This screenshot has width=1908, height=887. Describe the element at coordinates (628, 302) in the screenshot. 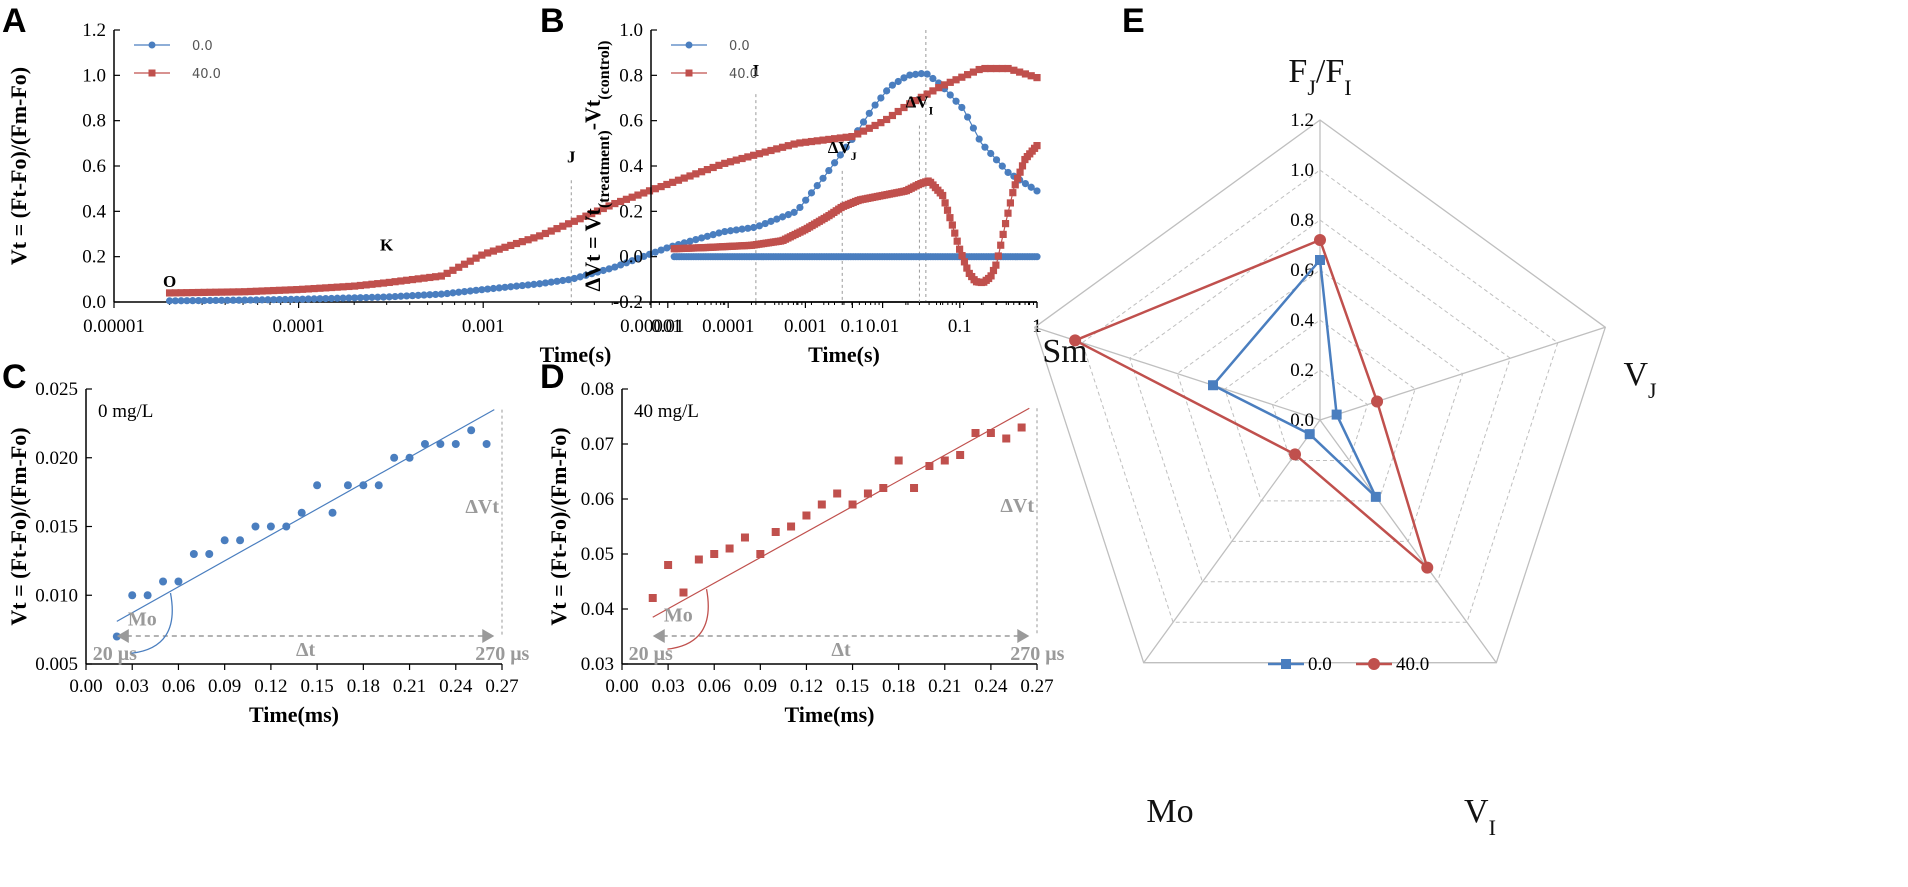

I see `chart-b-y-tick-label: -0.2` at that location.